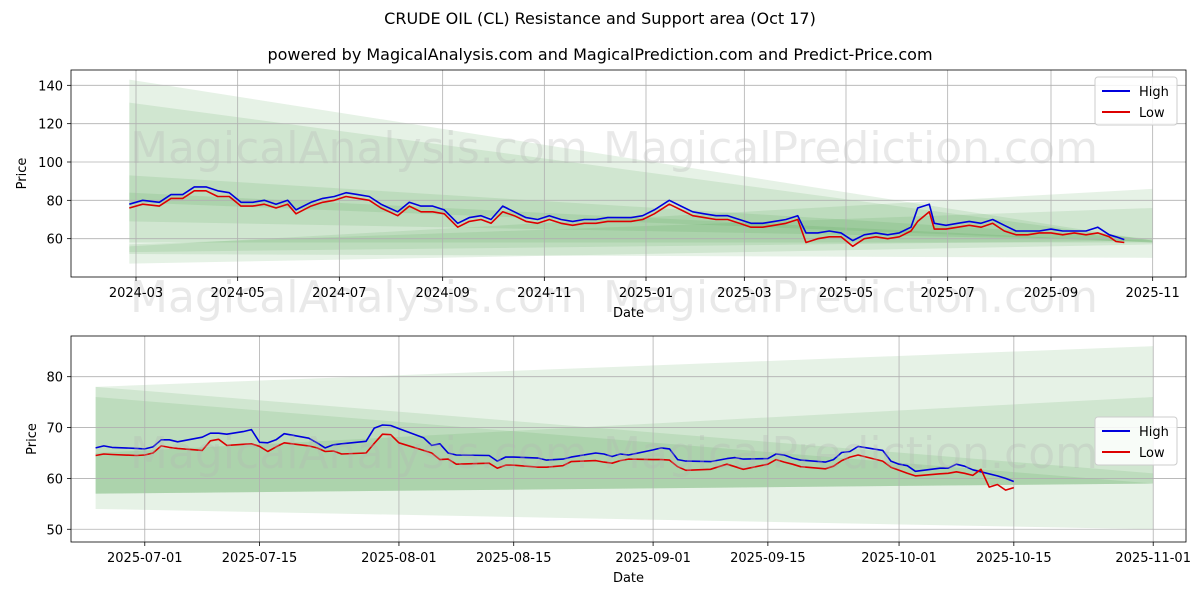 The height and width of the screenshot is (600, 1200). I want to click on x-tick-label: 2025-10-15, so click(1014, 558).